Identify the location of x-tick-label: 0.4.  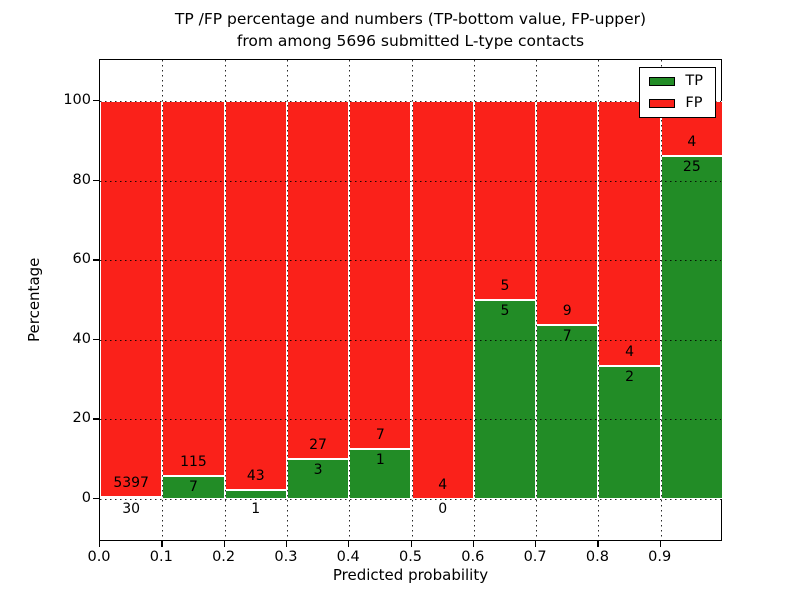
(348, 557).